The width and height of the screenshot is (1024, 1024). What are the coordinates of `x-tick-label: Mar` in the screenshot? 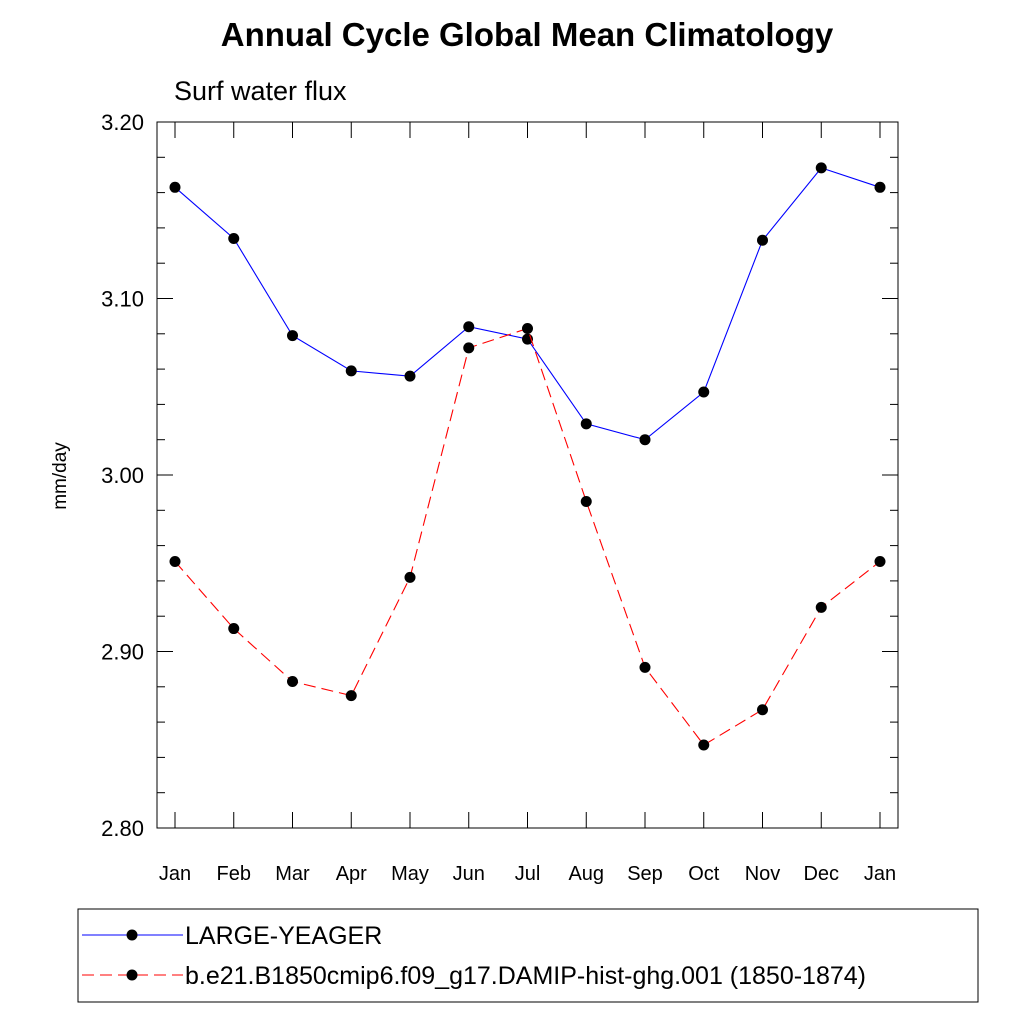 It's located at (292, 874).